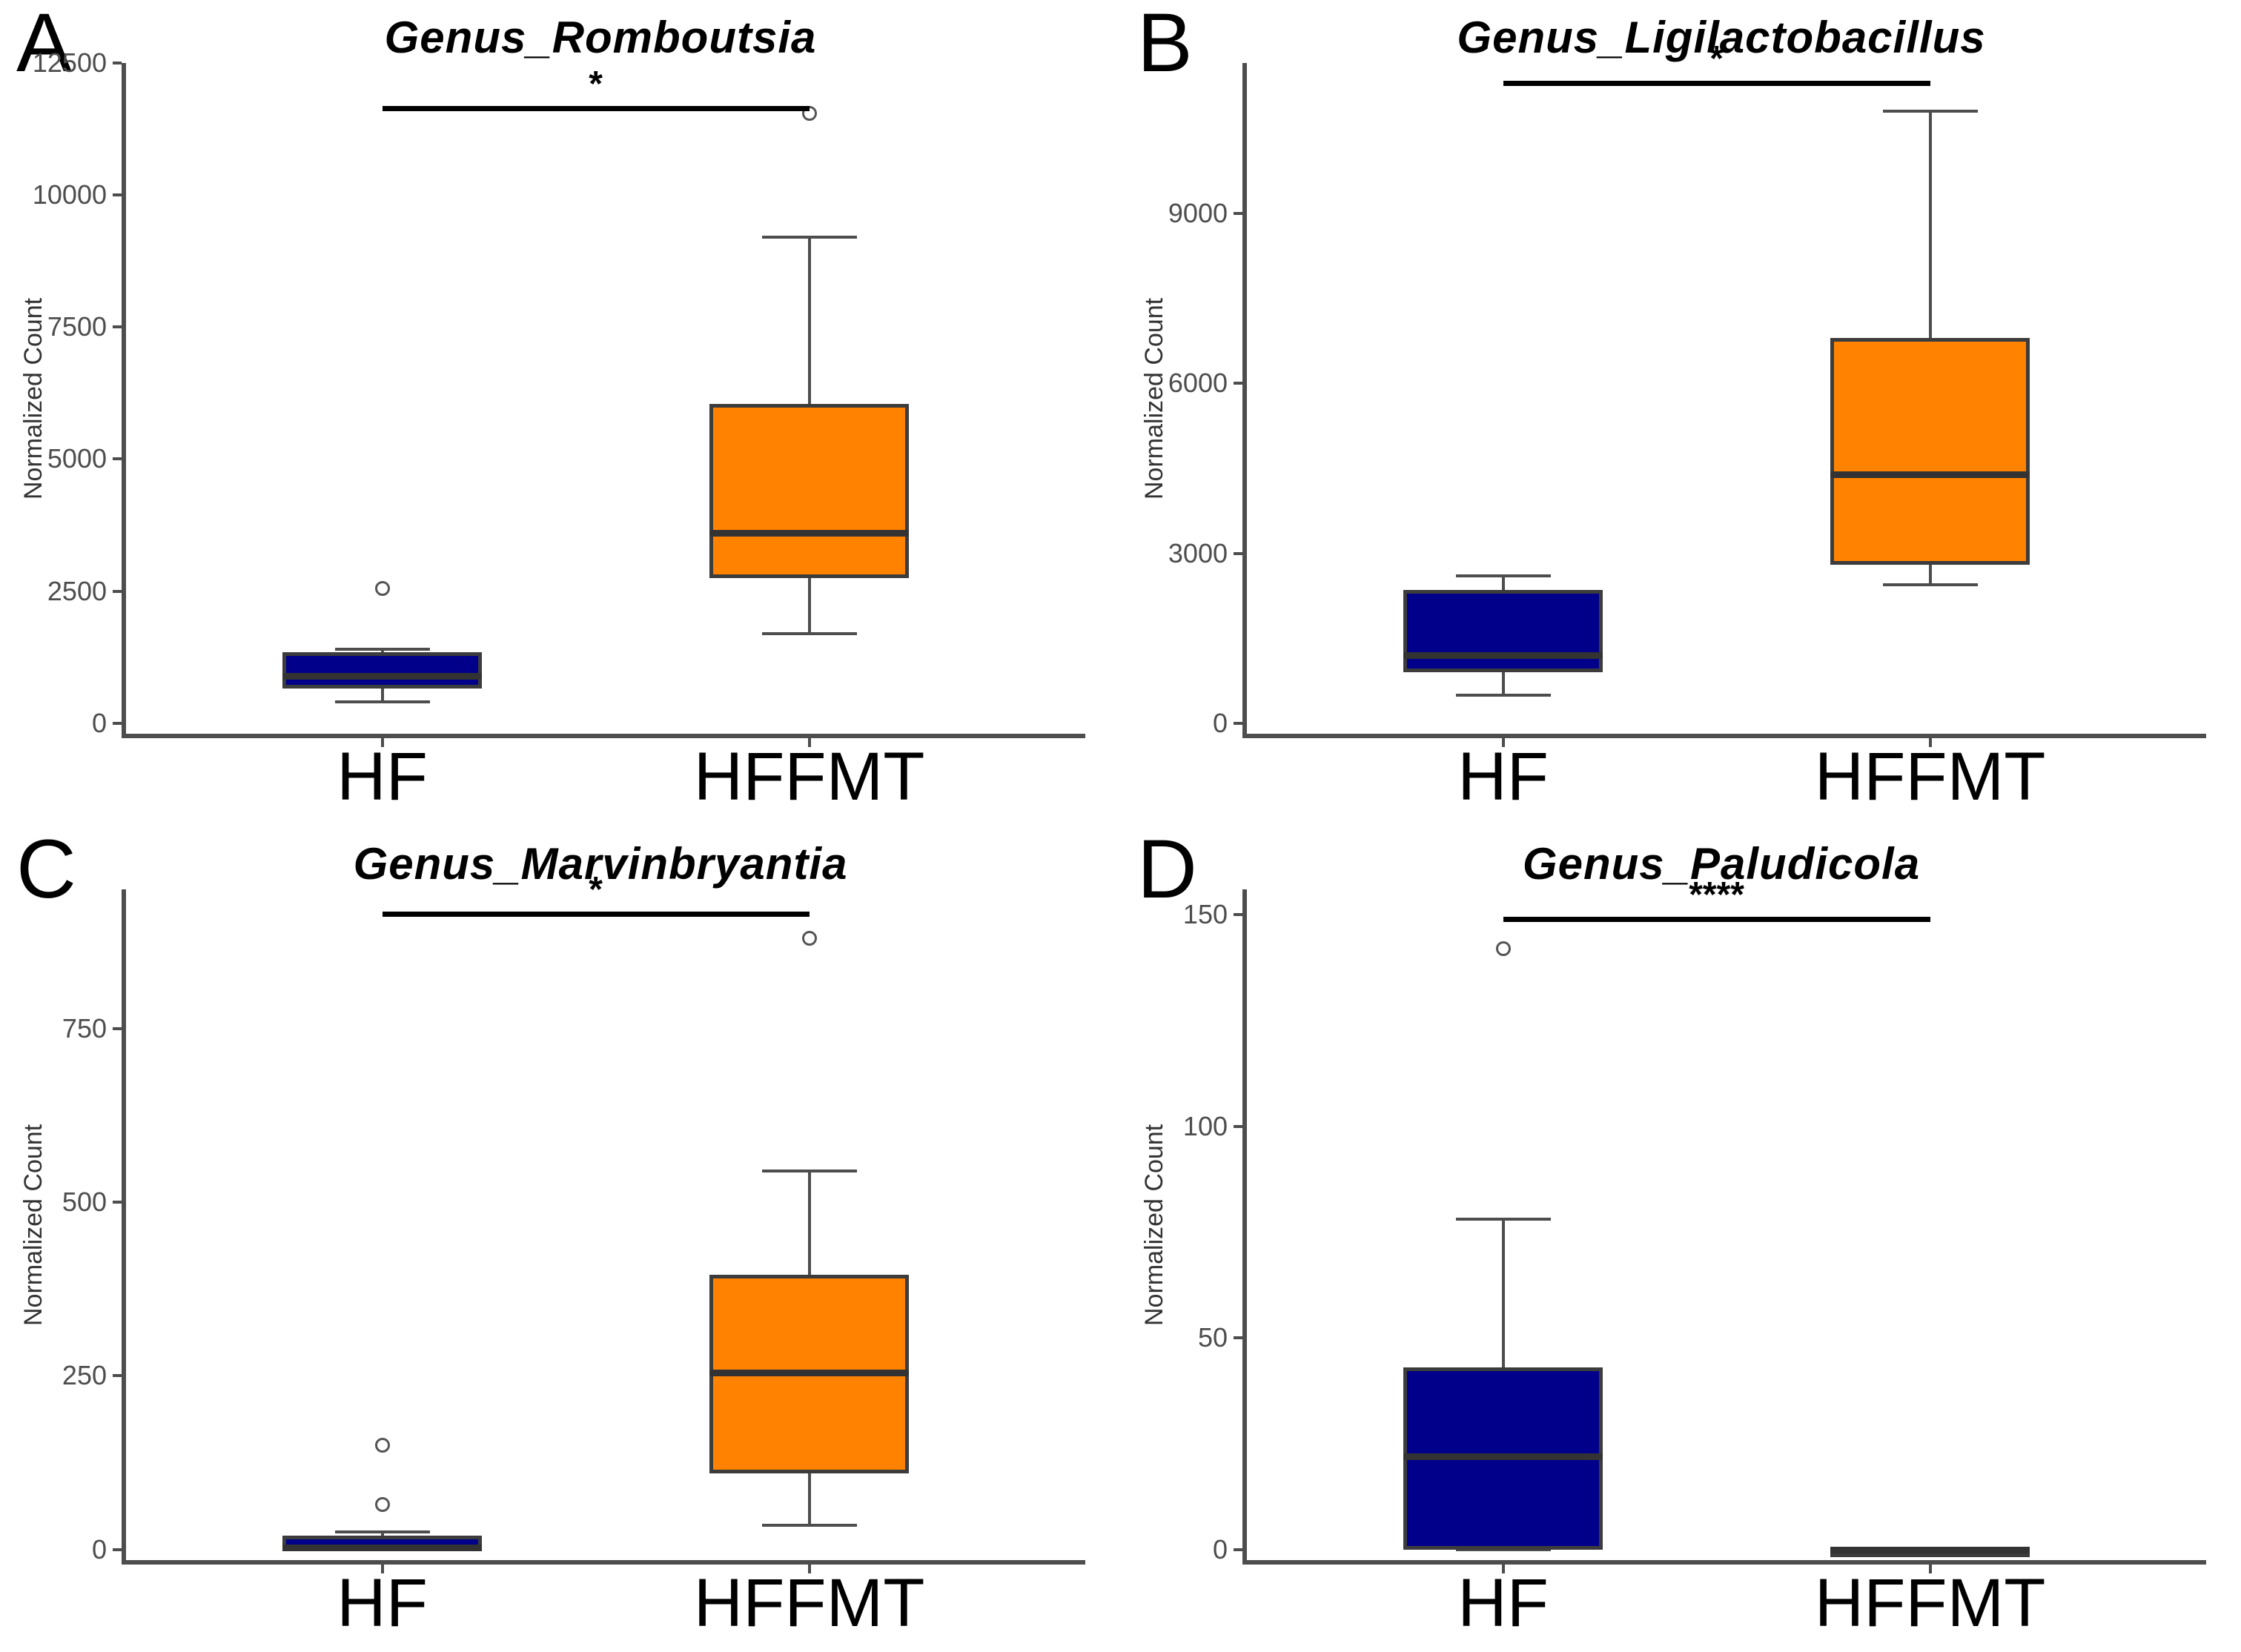 The image size is (2241, 1652). What do you see at coordinates (1717, 895) in the screenshot?
I see `significance-stars: ****` at bounding box center [1717, 895].